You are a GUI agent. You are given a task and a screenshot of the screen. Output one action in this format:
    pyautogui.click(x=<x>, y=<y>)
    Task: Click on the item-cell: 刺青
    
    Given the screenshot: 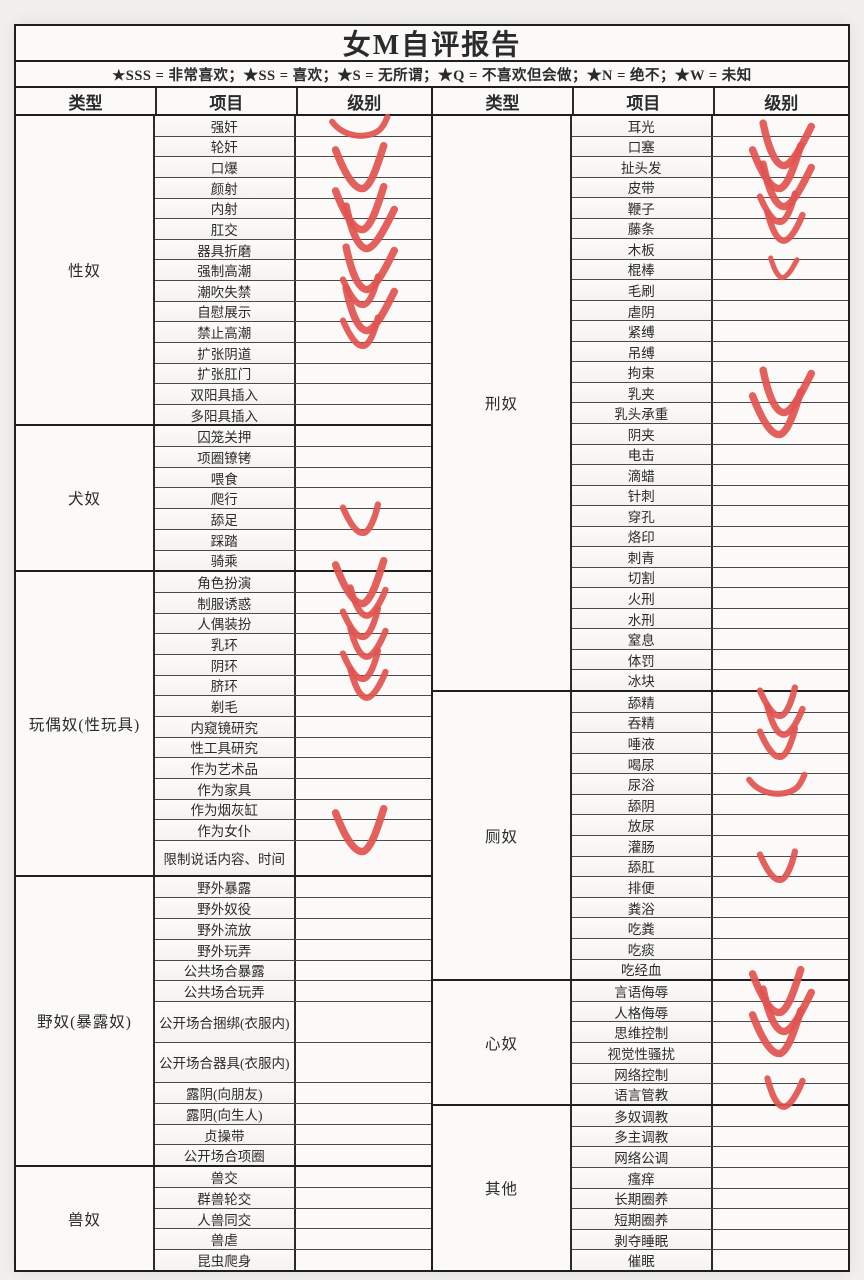 What is the action you would take?
    pyautogui.click(x=642, y=557)
    